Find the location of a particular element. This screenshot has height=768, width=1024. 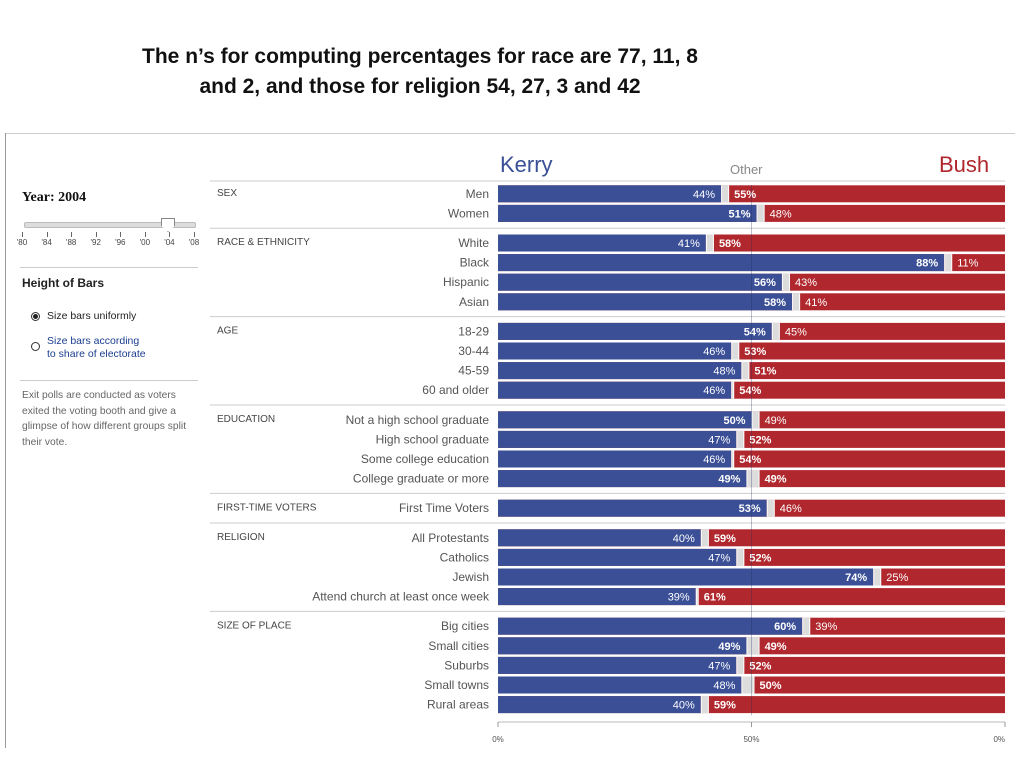

bush-value-label: 41% is located at coordinates (816, 303).